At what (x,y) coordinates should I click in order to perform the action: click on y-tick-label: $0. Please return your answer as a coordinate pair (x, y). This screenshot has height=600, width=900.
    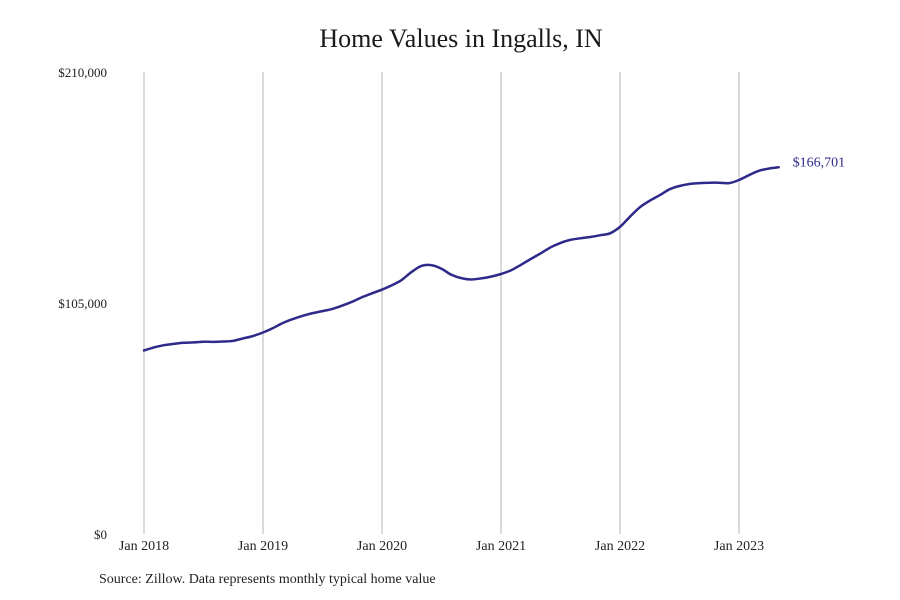
    Looking at the image, I should click on (100, 534).